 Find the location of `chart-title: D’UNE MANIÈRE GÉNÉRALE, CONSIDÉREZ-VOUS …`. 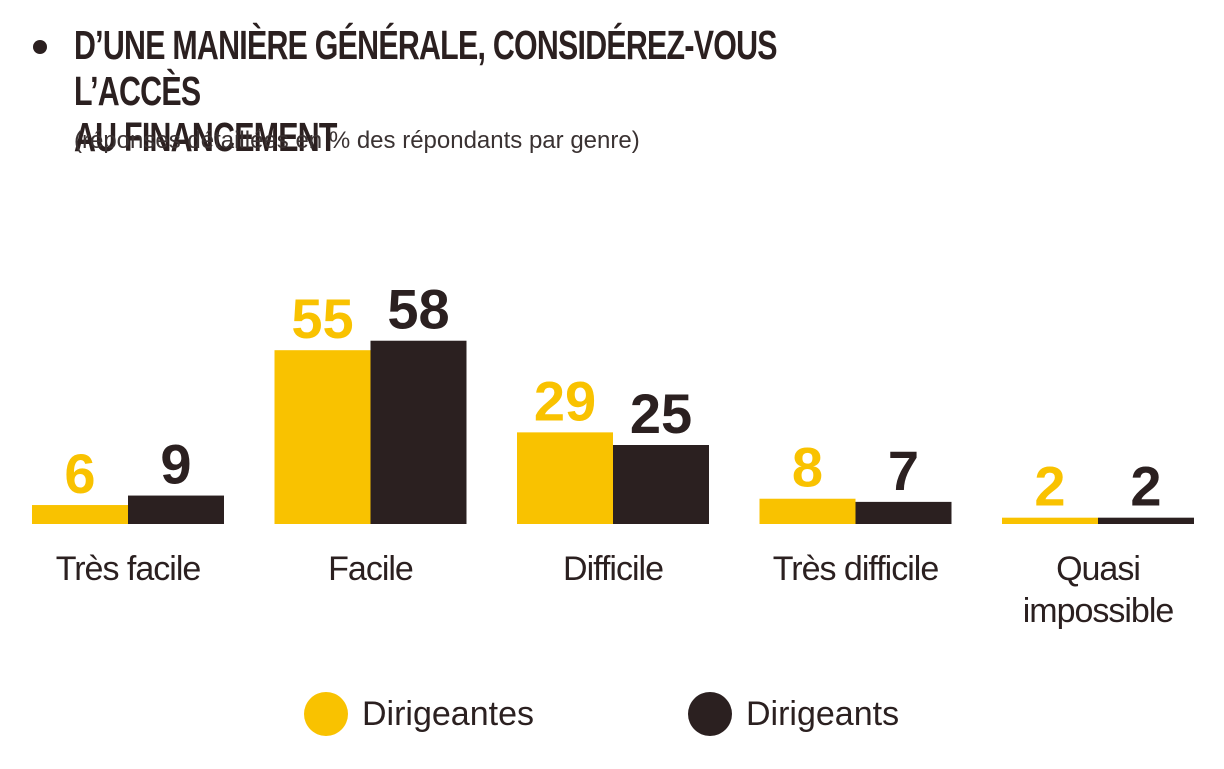

chart-title: D’UNE MANIÈRE GÉNÉRALE, CONSIDÉREZ-VOUS … is located at coordinates (444, 91).